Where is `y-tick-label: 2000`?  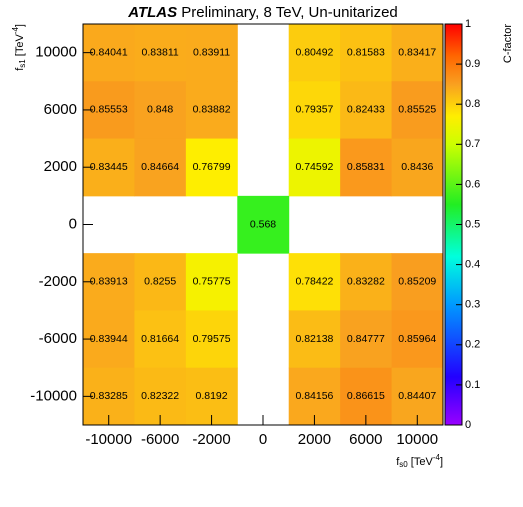
y-tick-label: 2000 is located at coordinates (60, 166).